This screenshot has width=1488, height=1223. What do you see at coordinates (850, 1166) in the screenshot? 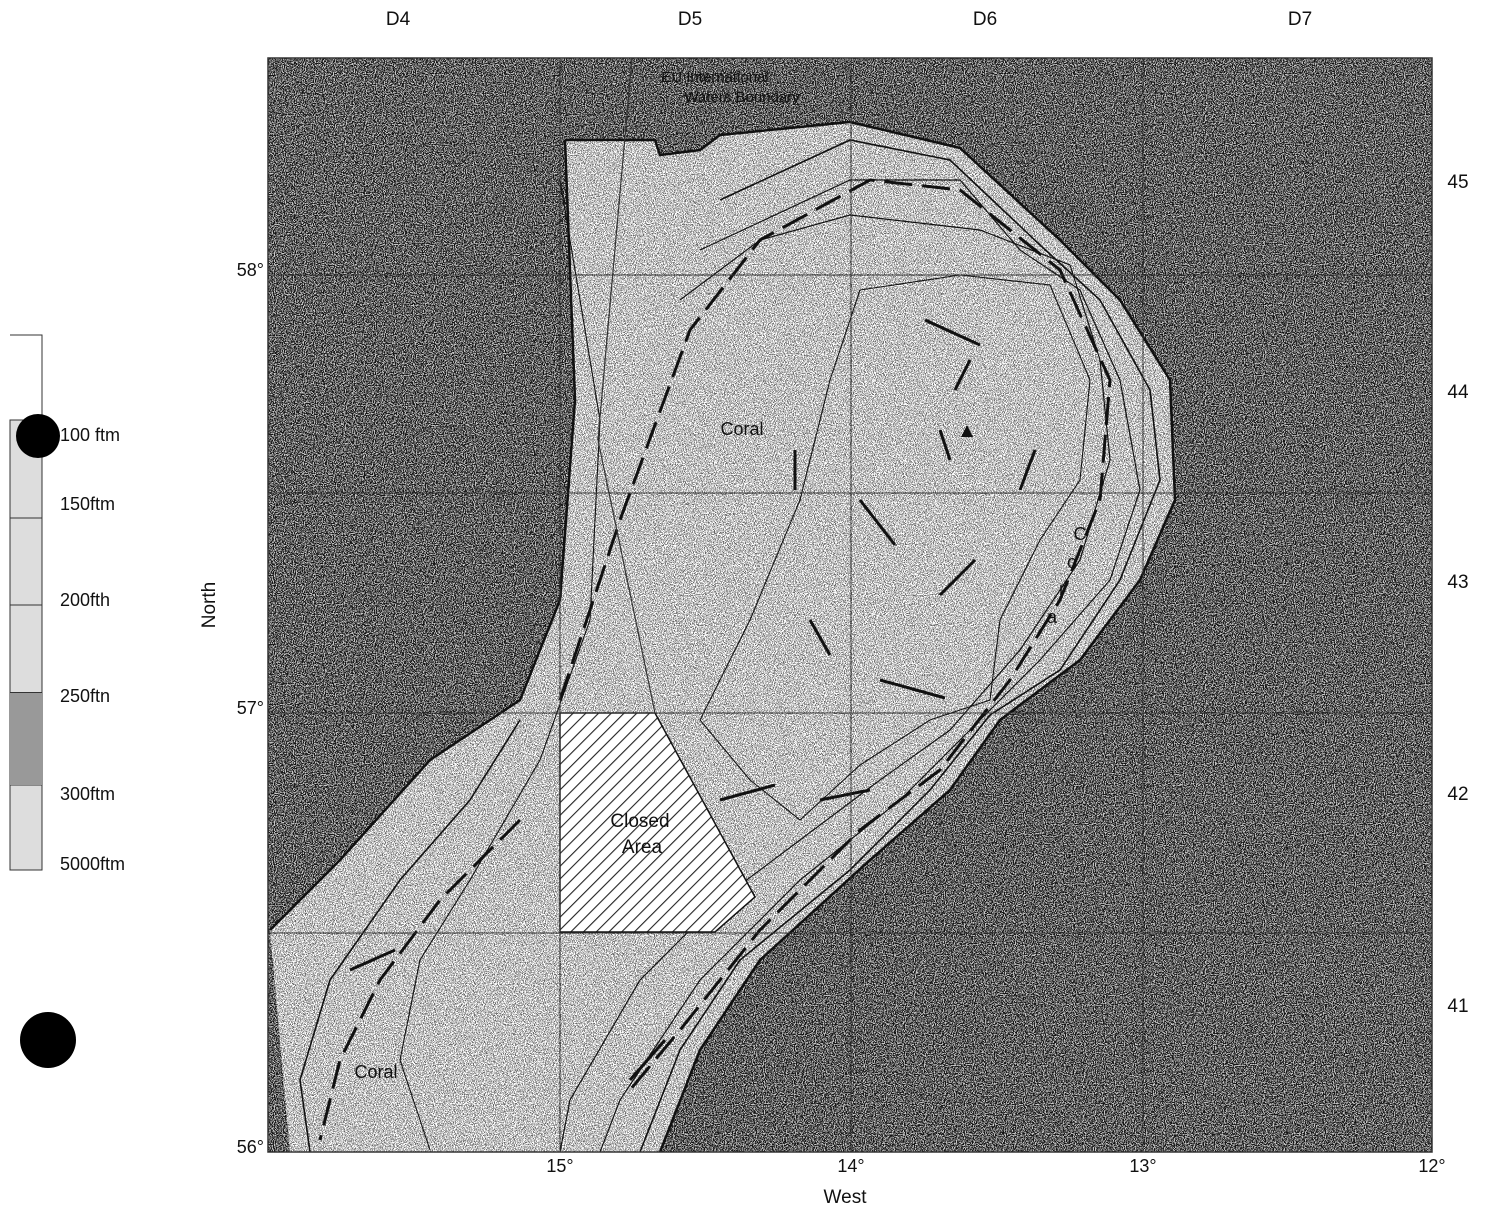
I see `longitude-label: 14°` at bounding box center [850, 1166].